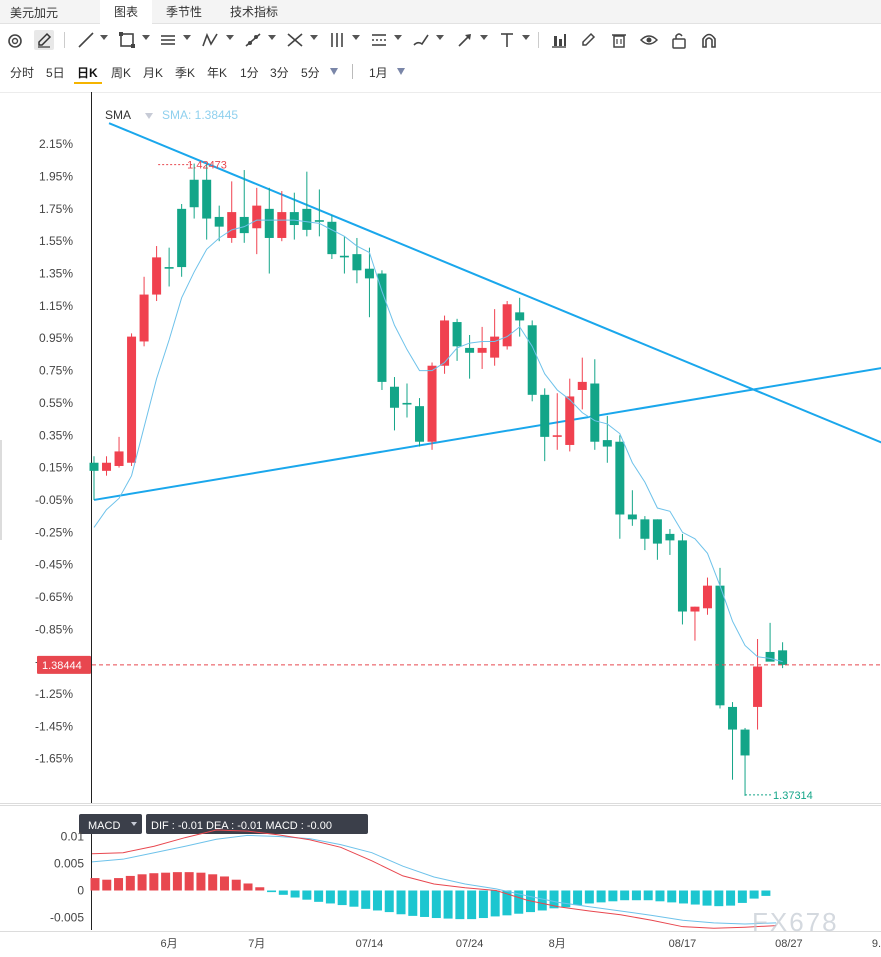  Describe the element at coordinates (184, 12) in the screenshot. I see `tab-seasonality: 季节性` at that location.